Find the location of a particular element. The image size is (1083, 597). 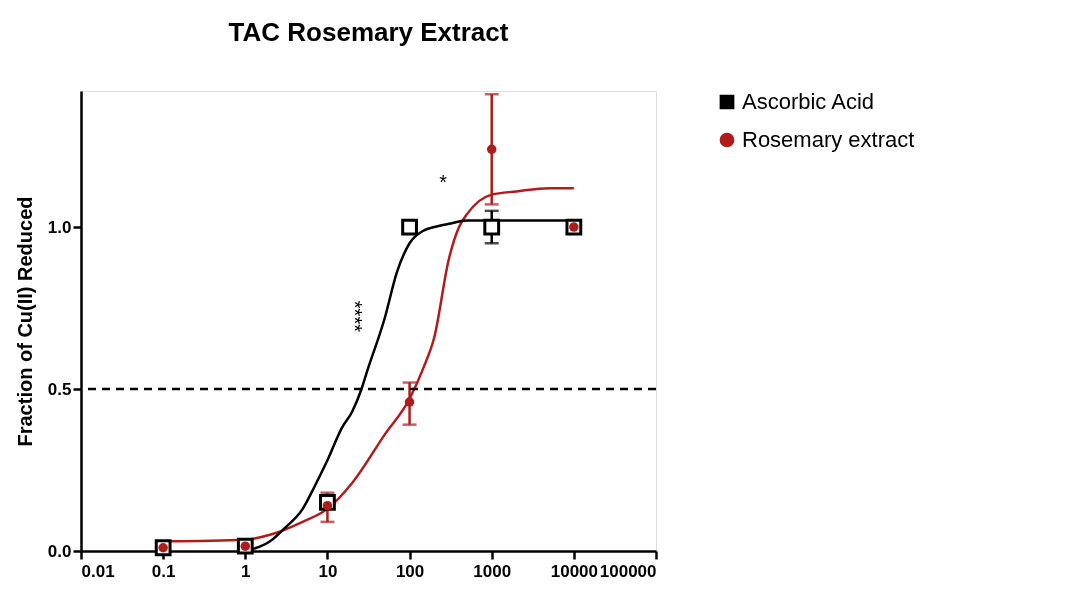

chart-title: TAC Rosemary Extract is located at coordinates (368, 32).